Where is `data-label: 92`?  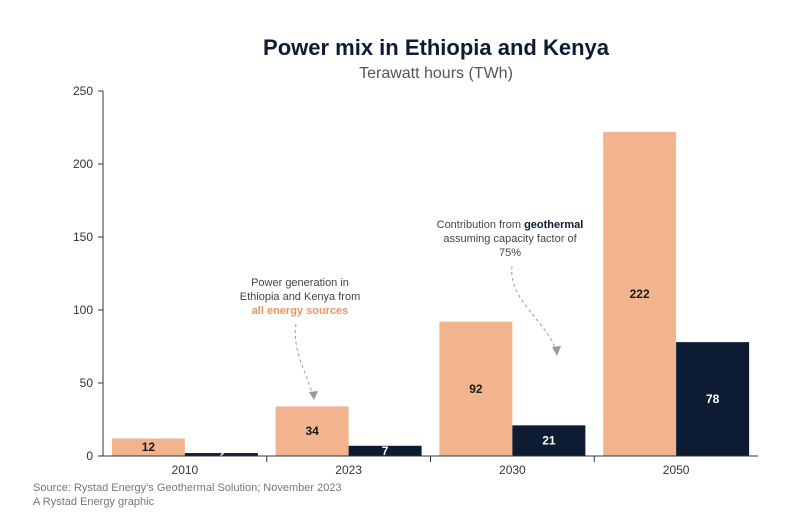
data-label: 92 is located at coordinates (476, 389).